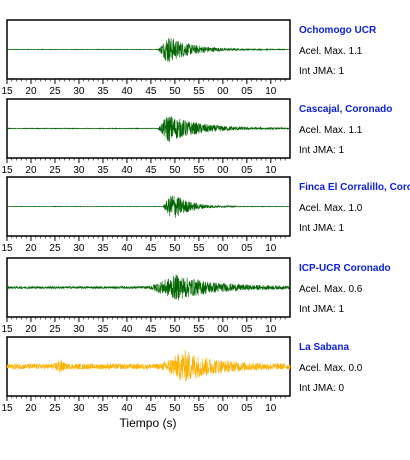  What do you see at coordinates (354, 187) in the screenshot?
I see `station-name: Finca El Corralillo, Coronado` at bounding box center [354, 187].